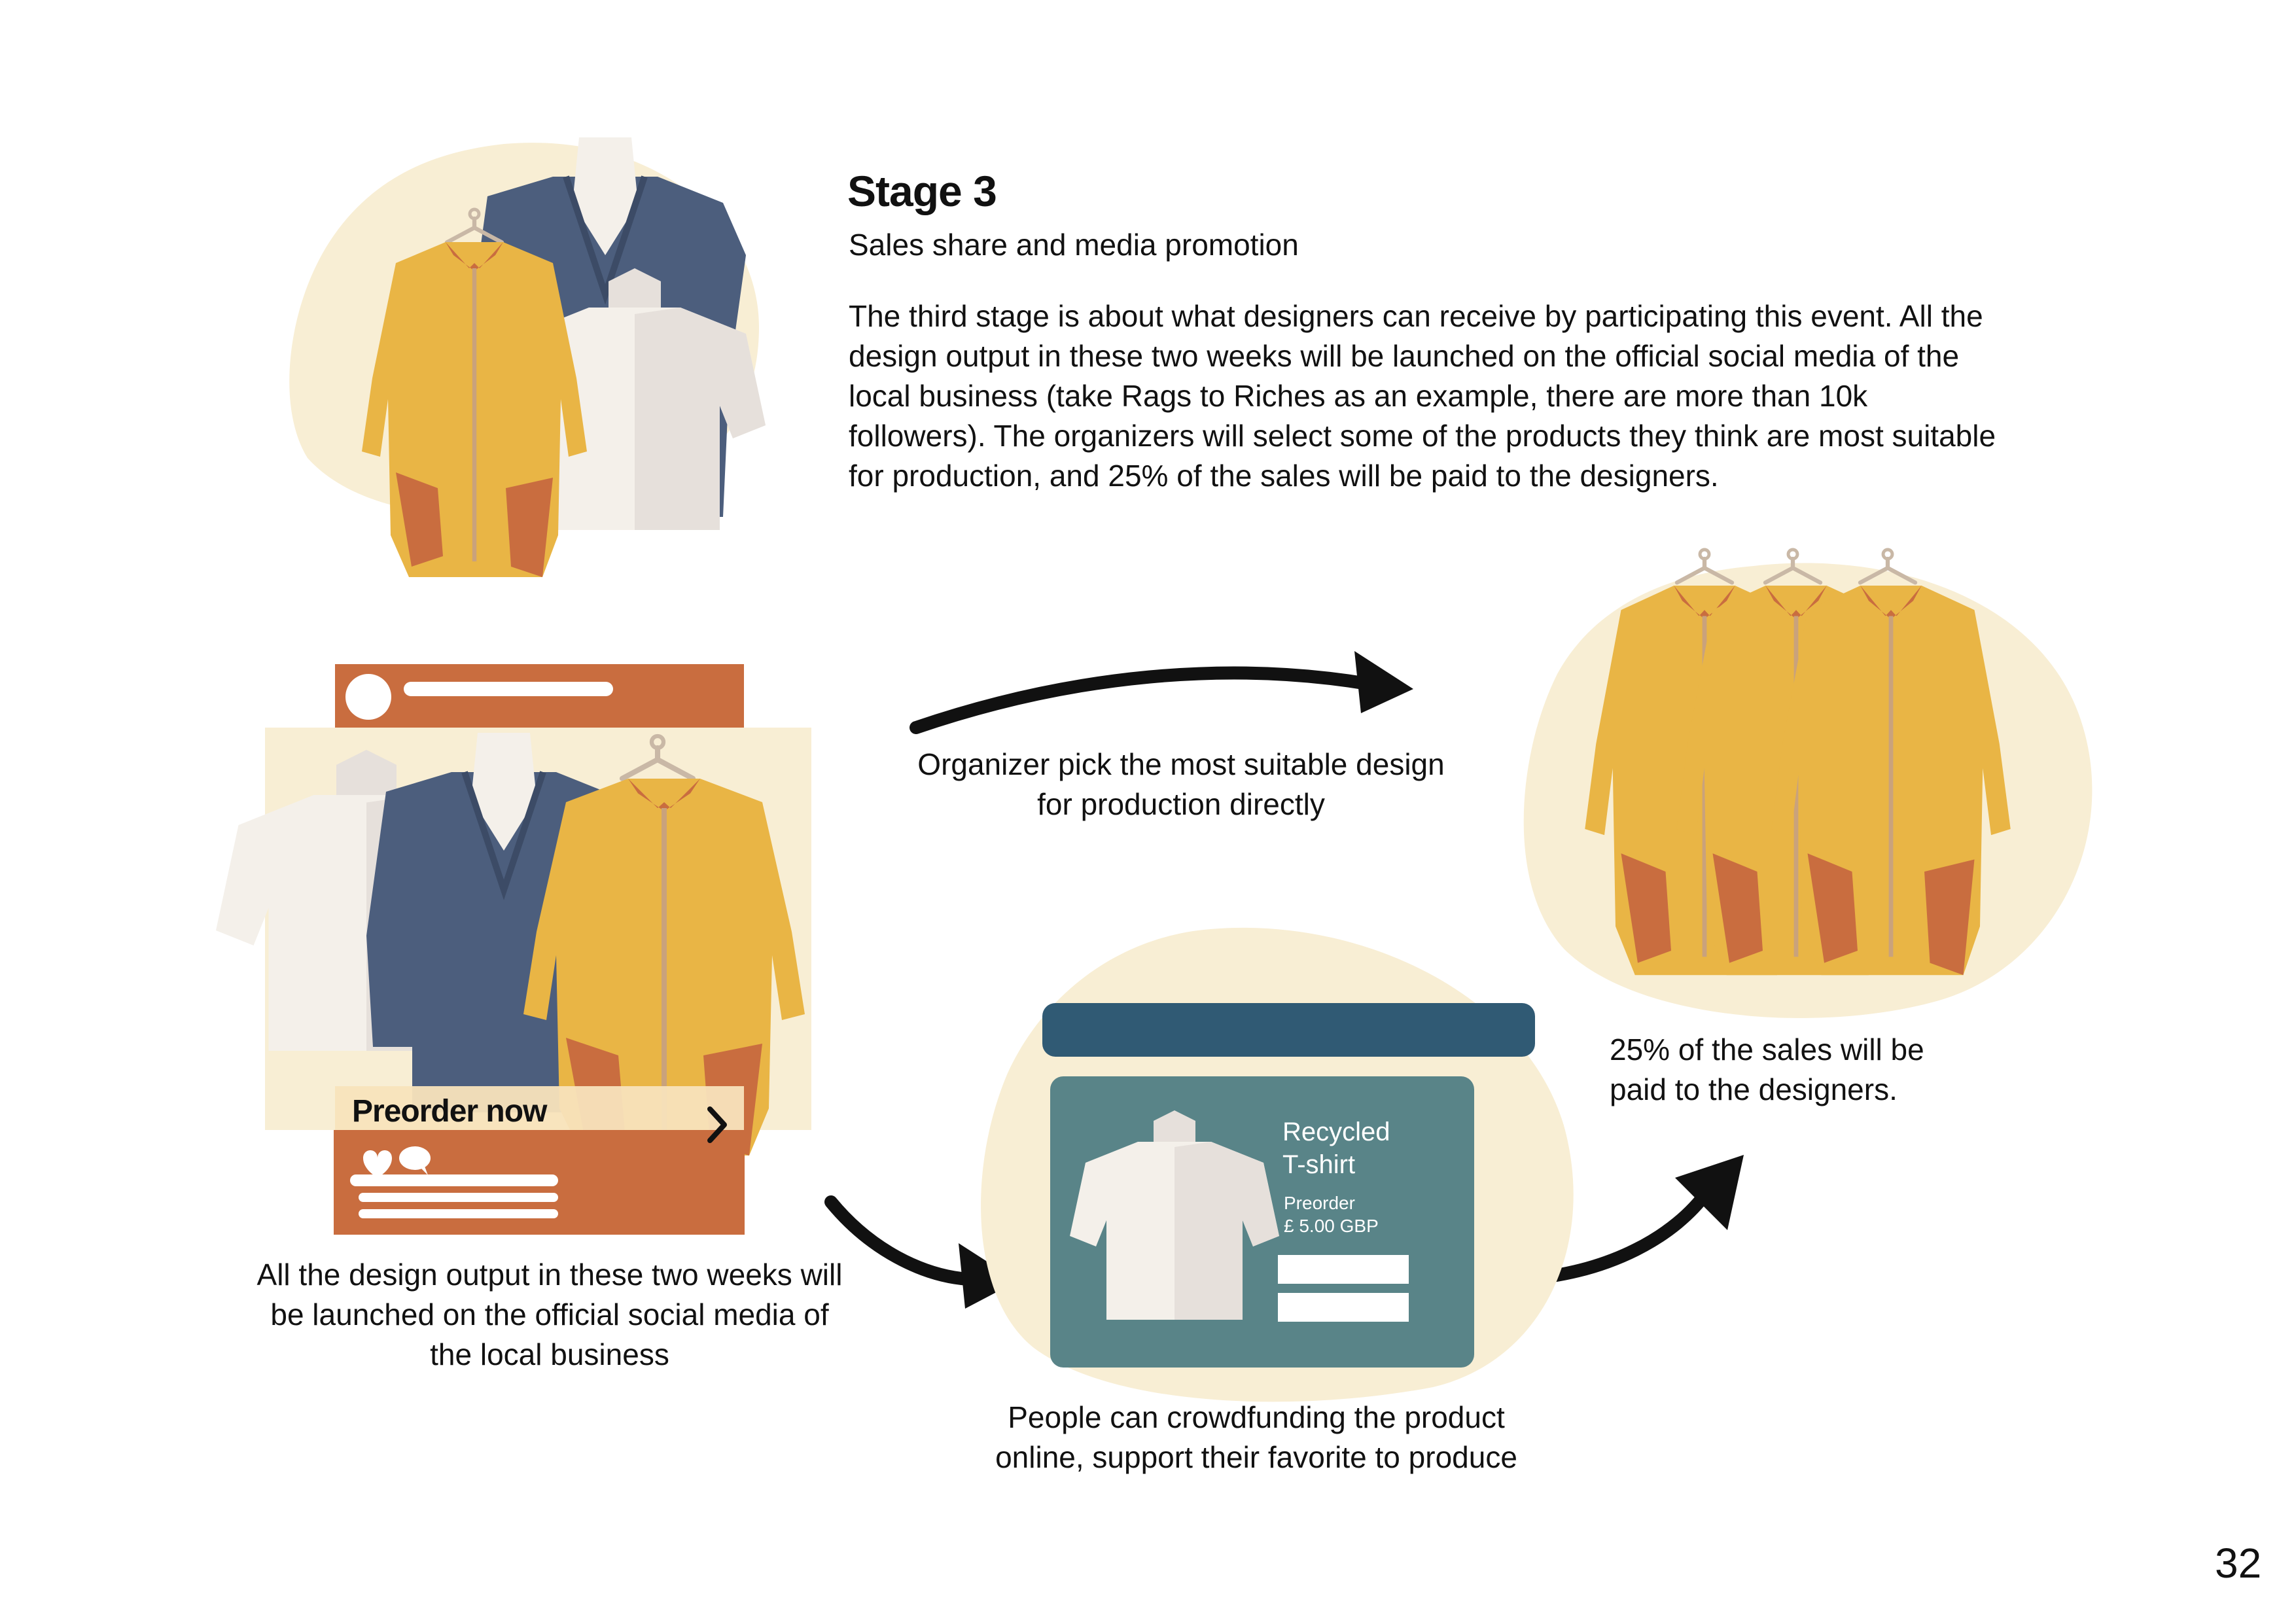  Describe the element at coordinates (1343, 1269) in the screenshot. I see `preorder-button` at that location.